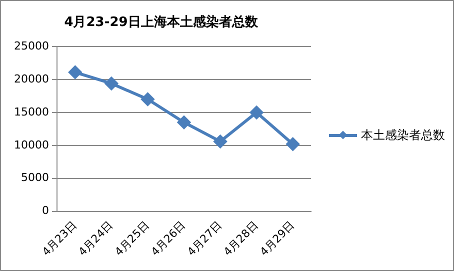 The height and width of the screenshot is (271, 454). Describe the element at coordinates (31, 145) in the screenshot. I see `y-tick-label: 10000` at that location.